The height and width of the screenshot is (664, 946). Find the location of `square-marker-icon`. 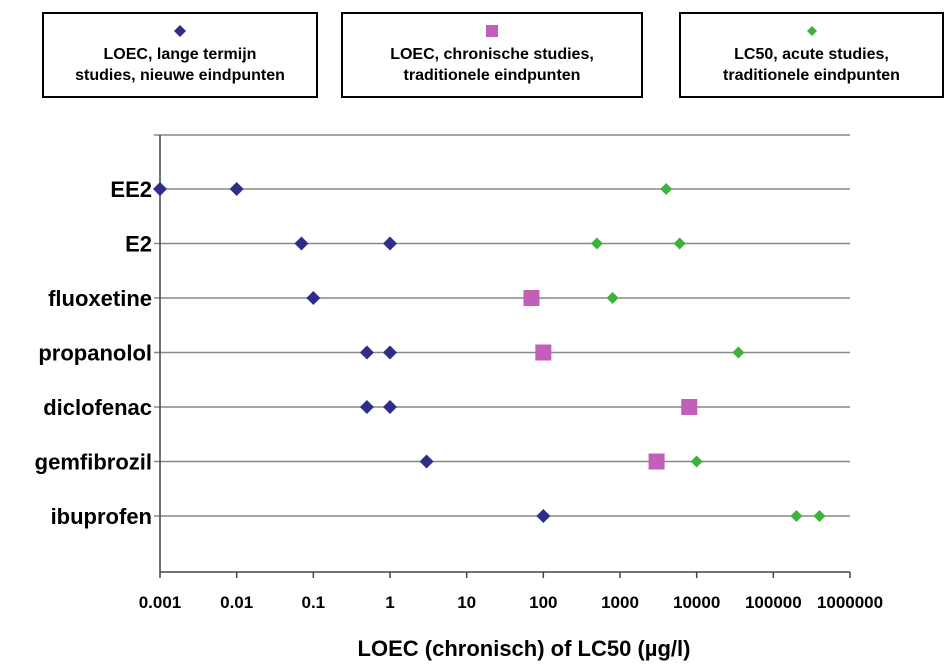

square-marker-icon is located at coordinates (492, 31).